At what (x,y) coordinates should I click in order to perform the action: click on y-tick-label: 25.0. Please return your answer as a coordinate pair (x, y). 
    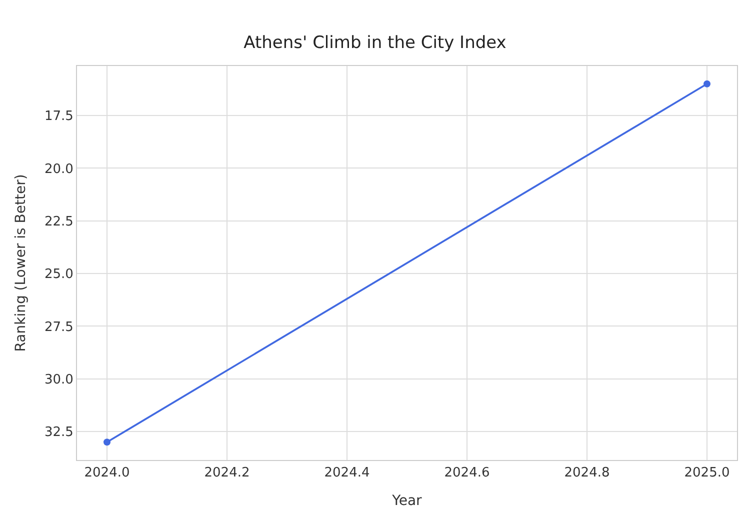
    Looking at the image, I should click on (59, 274).